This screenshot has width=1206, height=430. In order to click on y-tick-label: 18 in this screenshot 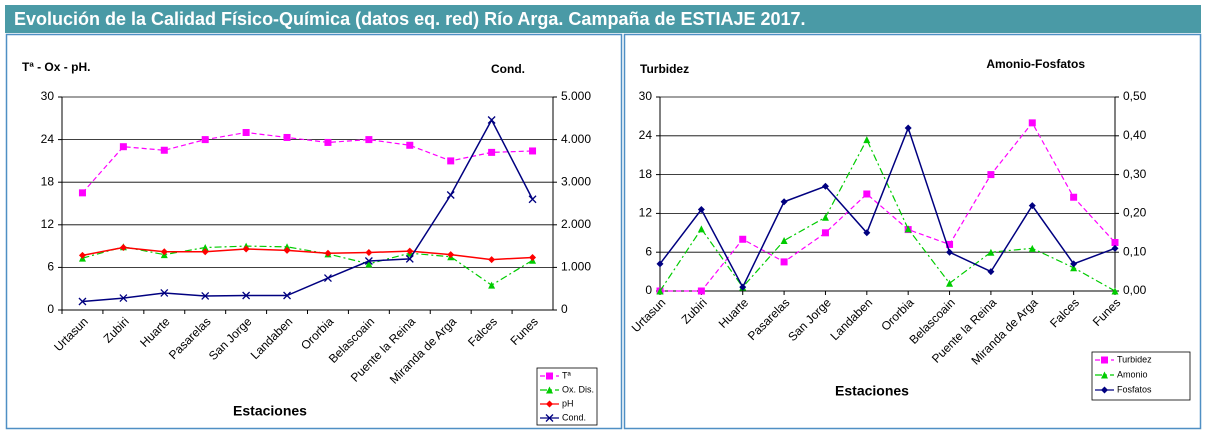, I will do `click(646, 174)`.